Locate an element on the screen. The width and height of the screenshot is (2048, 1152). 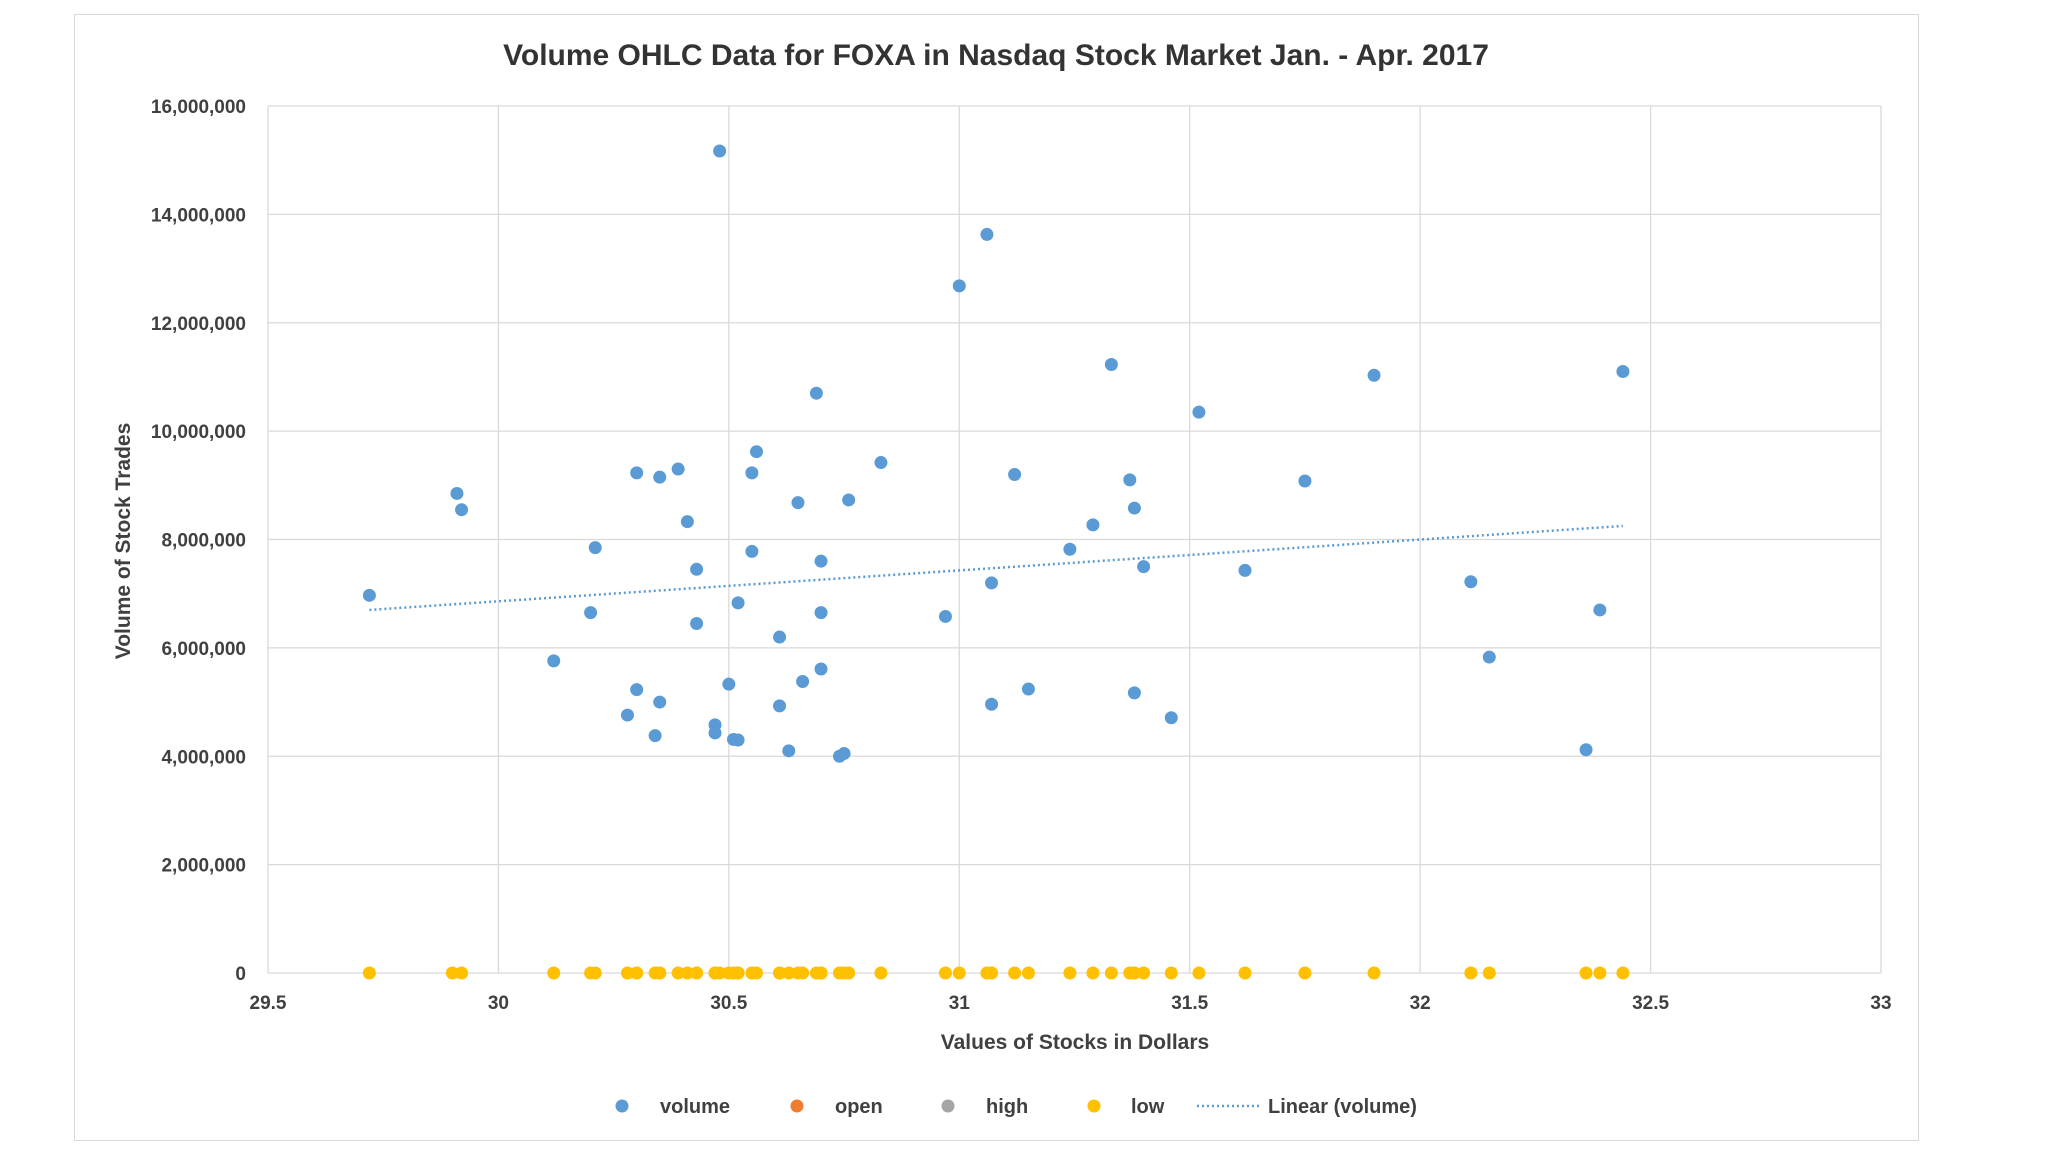
x-tick-label: 31.5 is located at coordinates (1189, 1003).